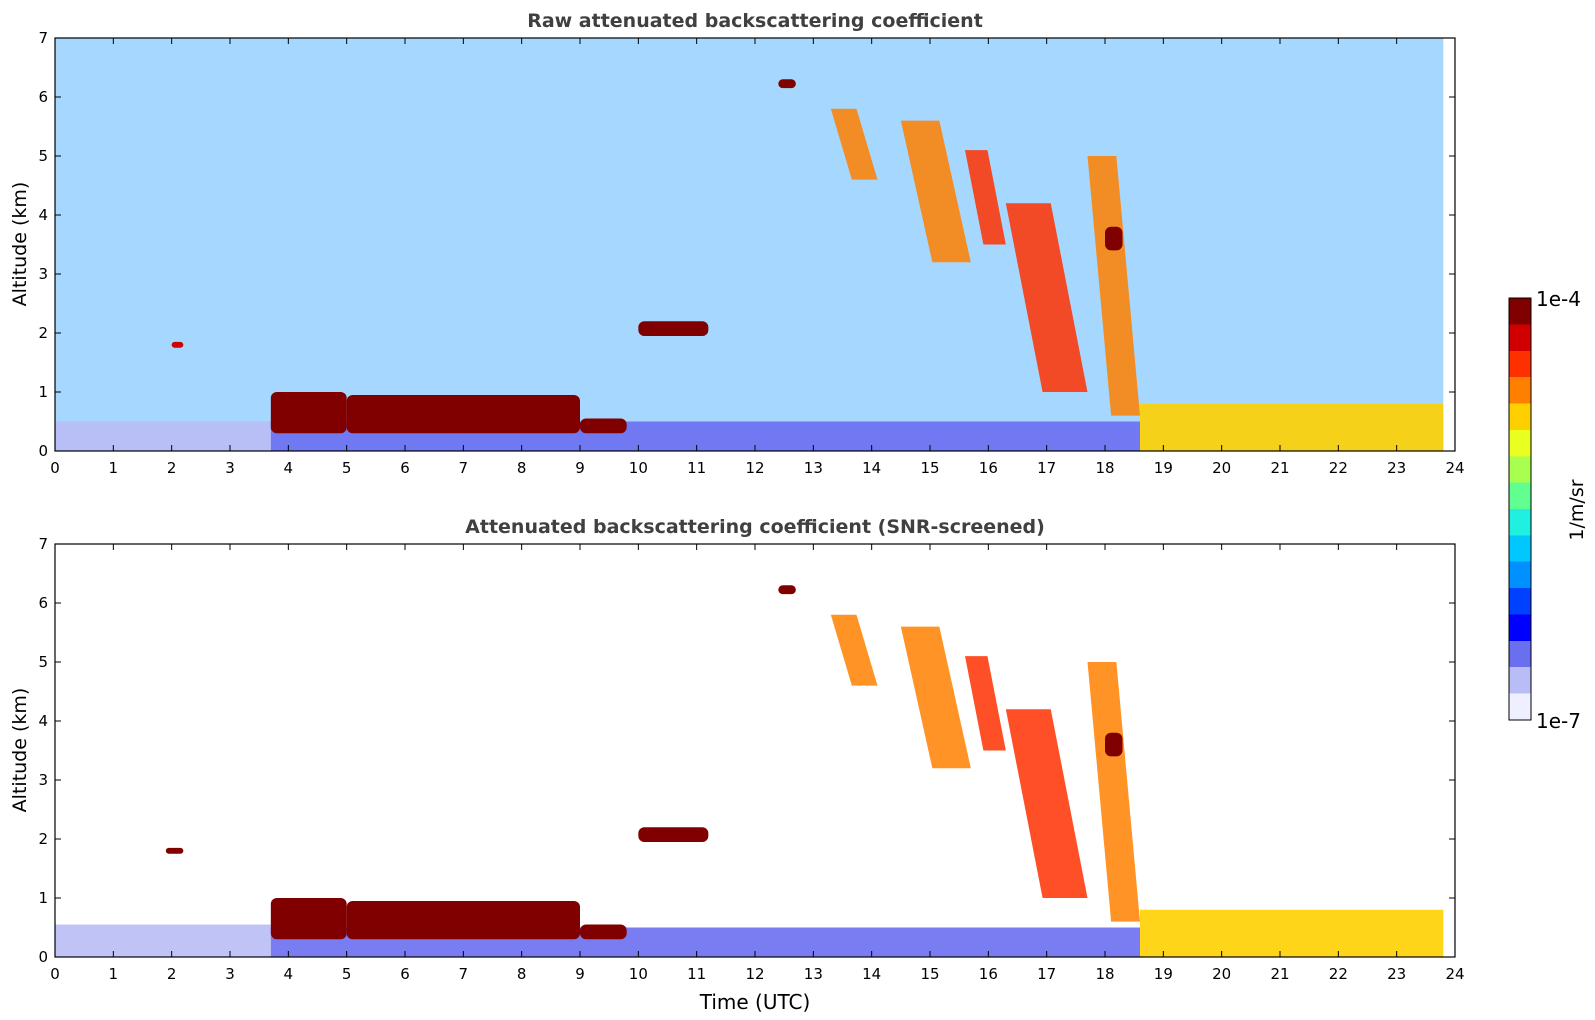  What do you see at coordinates (929, 974) in the screenshot?
I see `x-tick-label: 15` at bounding box center [929, 974].